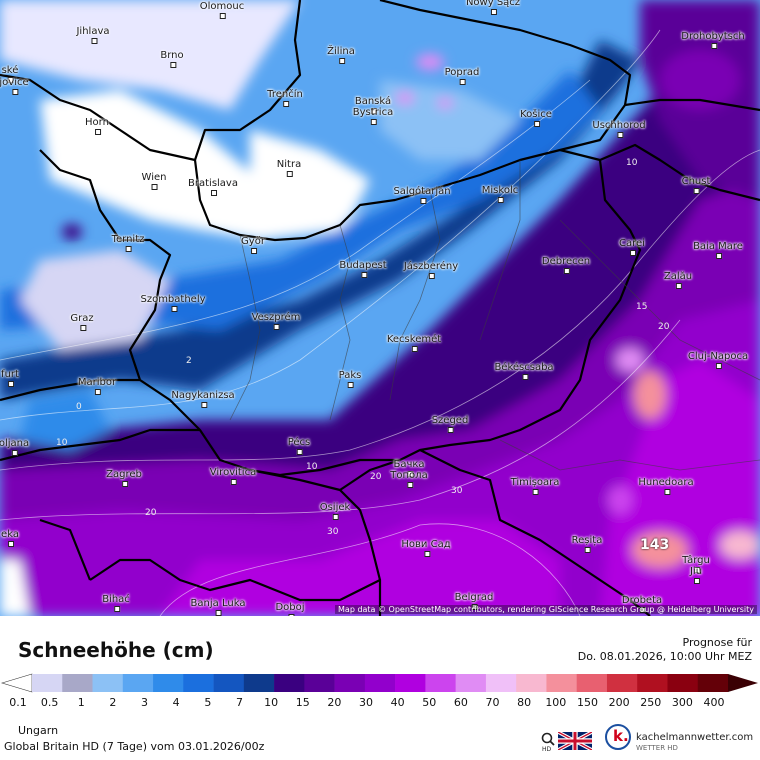 This screenshot has width=760, height=760. Describe the element at coordinates (422, 195) in the screenshot. I see `city-label: Salgótarján` at that location.